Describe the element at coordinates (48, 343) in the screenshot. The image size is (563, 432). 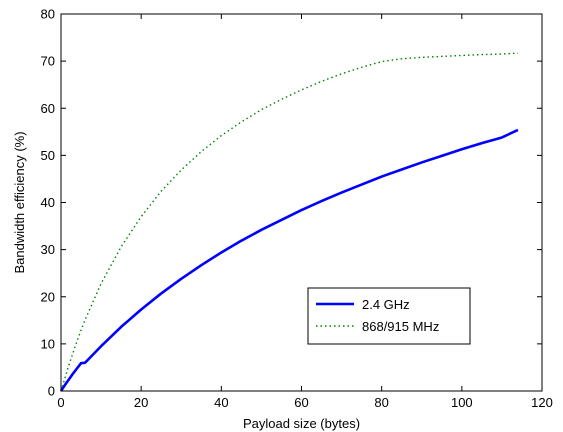
I see `y-tick-label: 10` at that location.